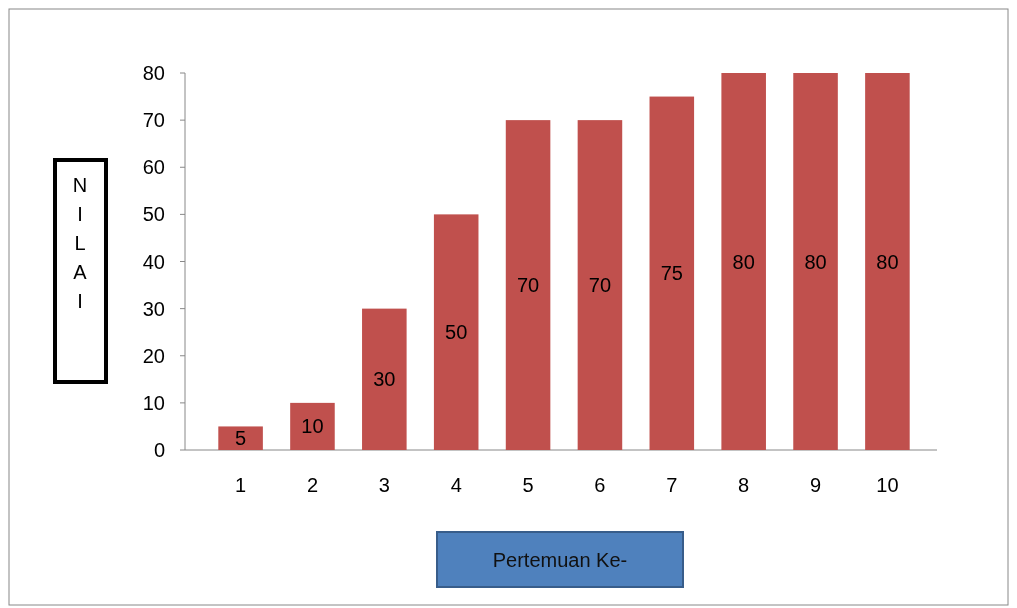  Describe the element at coordinates (159, 450) in the screenshot. I see `y-tick-label: 0` at that location.